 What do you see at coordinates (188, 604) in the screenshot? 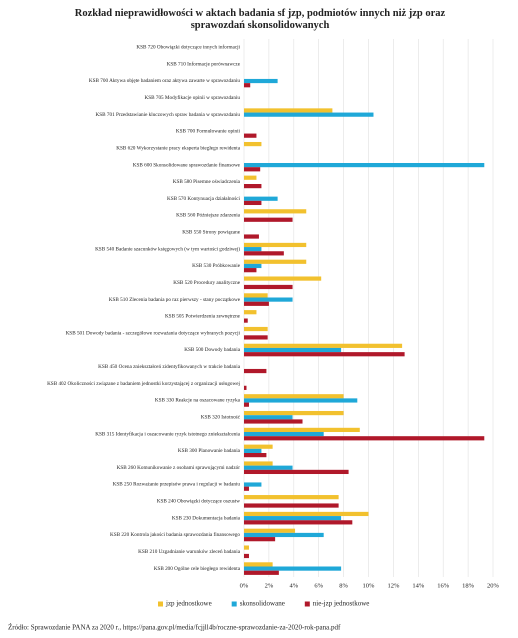
I see `legend-label: jzp jednostkowe` at bounding box center [188, 604].